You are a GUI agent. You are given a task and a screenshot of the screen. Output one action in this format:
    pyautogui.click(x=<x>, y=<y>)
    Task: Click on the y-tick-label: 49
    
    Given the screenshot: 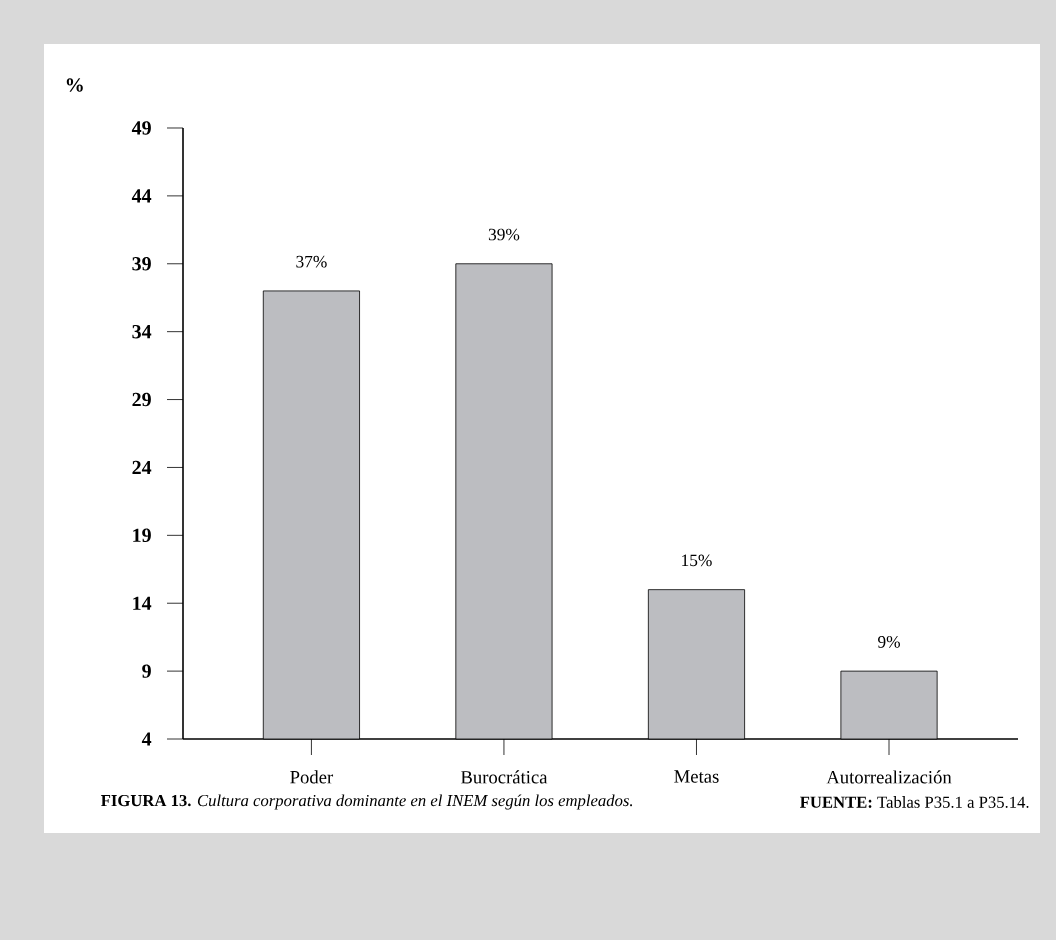 What is the action you would take?
    pyautogui.click(x=141, y=128)
    